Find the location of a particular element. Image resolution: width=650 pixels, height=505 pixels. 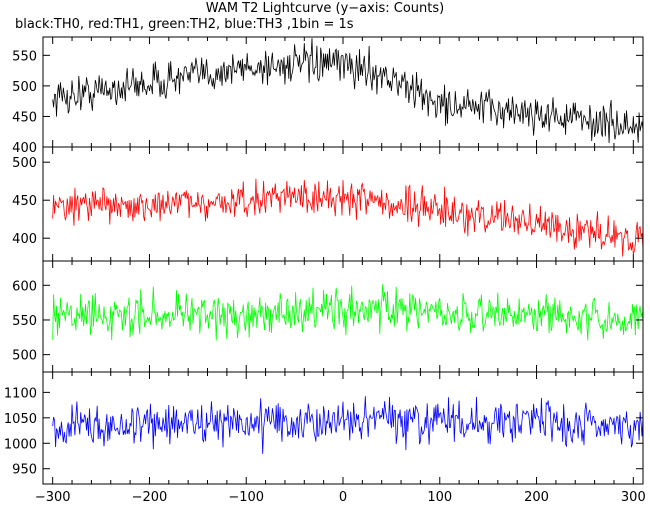

x-tick-label: 200 is located at coordinates (536, 497).